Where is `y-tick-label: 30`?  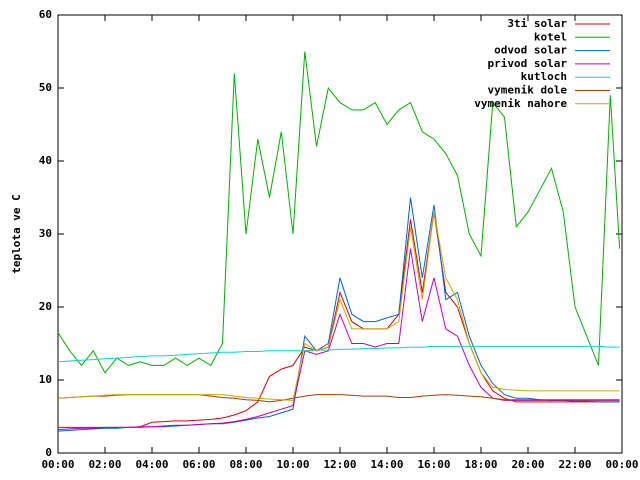 y-tick-label: 30 is located at coordinates (45, 233).